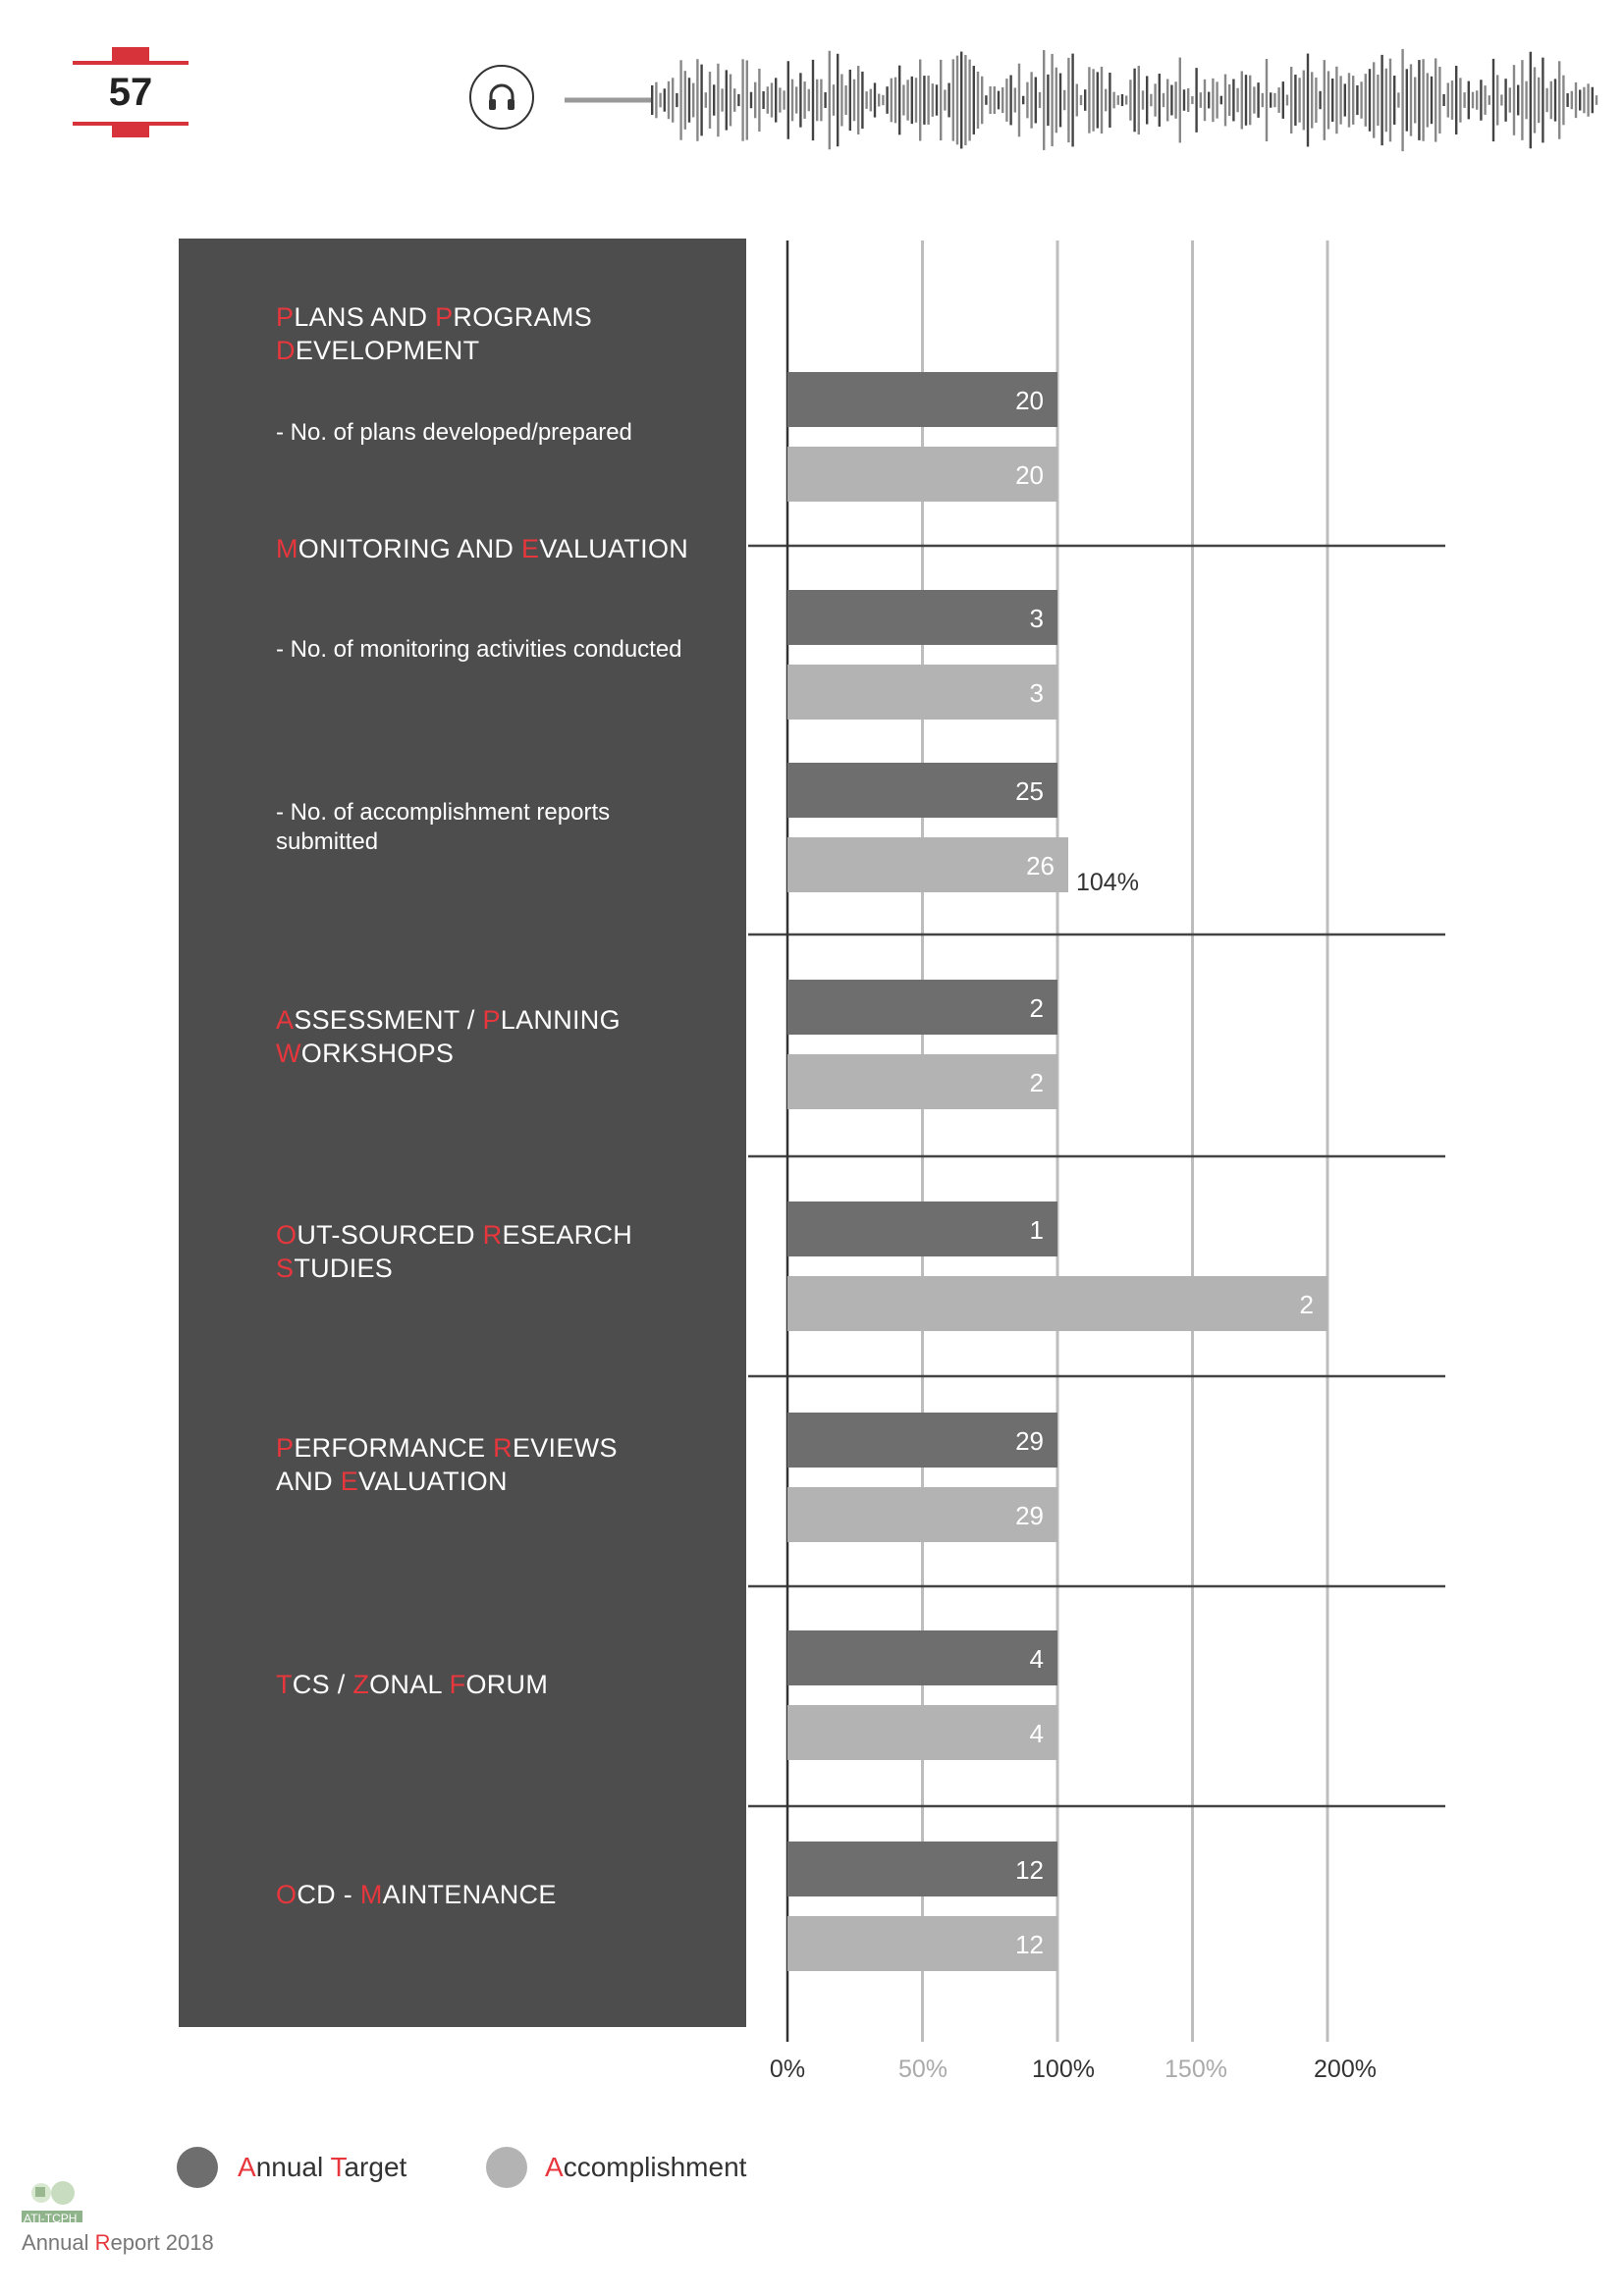  Describe the element at coordinates (1081, 100) in the screenshot. I see `audio-waveform-graphic` at that location.